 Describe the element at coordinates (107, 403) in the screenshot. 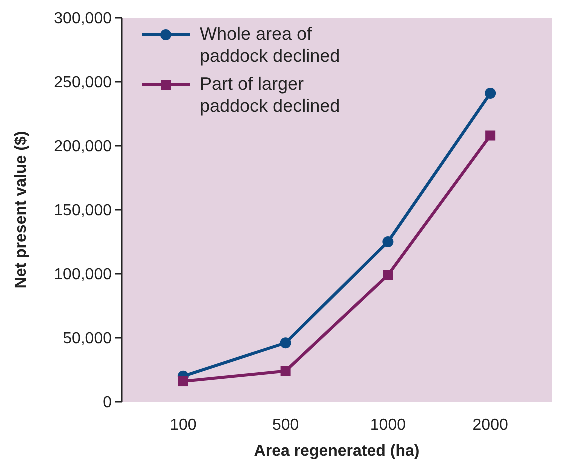

I see `y-tick-label: 0` at that location.